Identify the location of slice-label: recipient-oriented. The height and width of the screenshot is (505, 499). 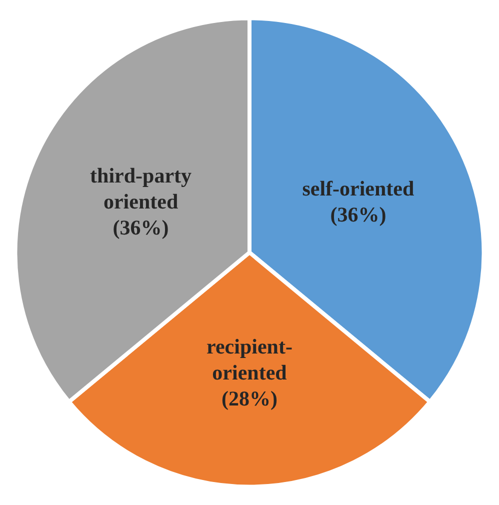
(249, 359).